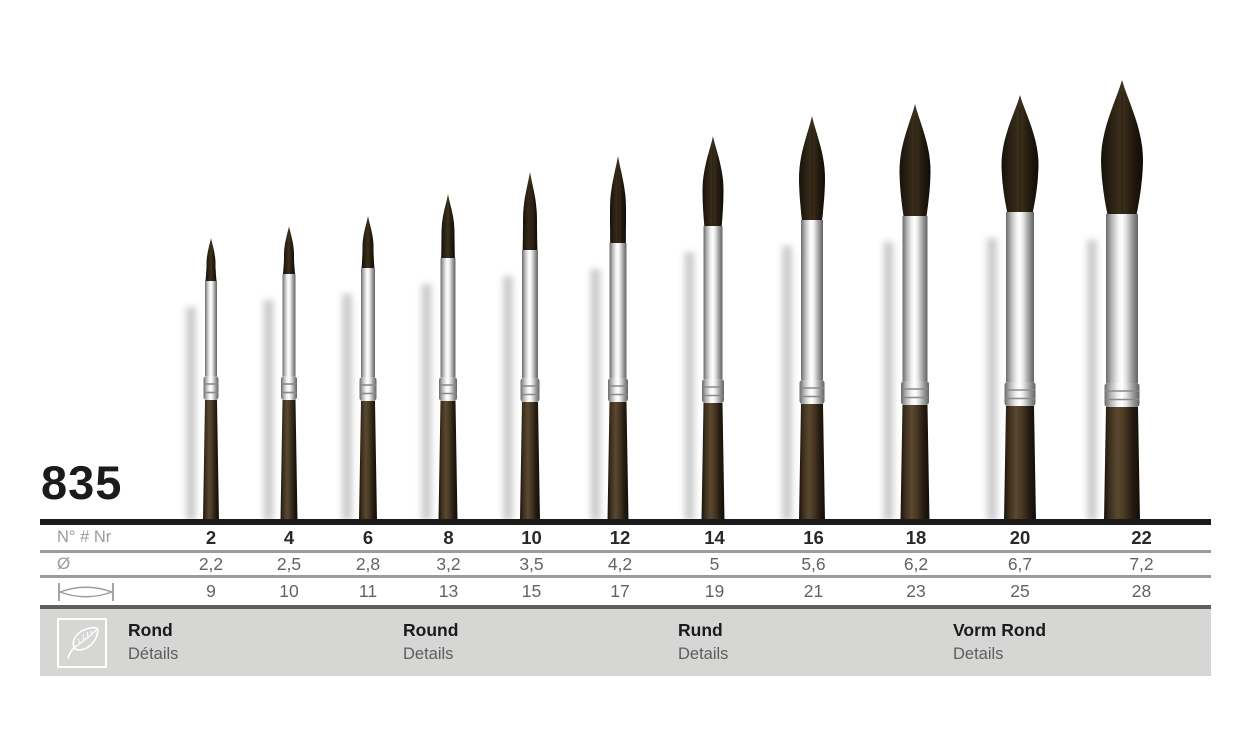  I want to click on length-cell: 13, so click(448, 591).